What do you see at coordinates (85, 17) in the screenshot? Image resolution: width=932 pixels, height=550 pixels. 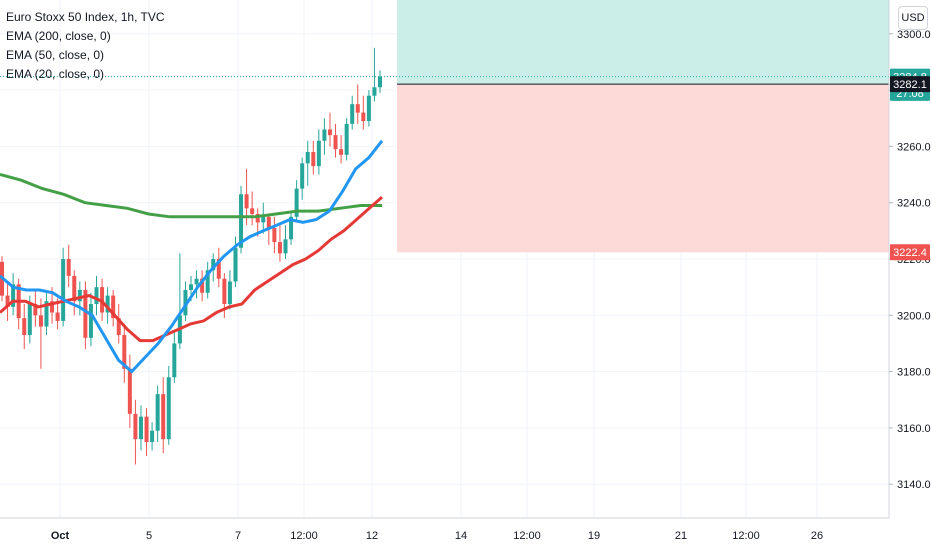 I see `legend-title: Euro Stoxx 50 Index, 1h, TVC` at bounding box center [85, 17].